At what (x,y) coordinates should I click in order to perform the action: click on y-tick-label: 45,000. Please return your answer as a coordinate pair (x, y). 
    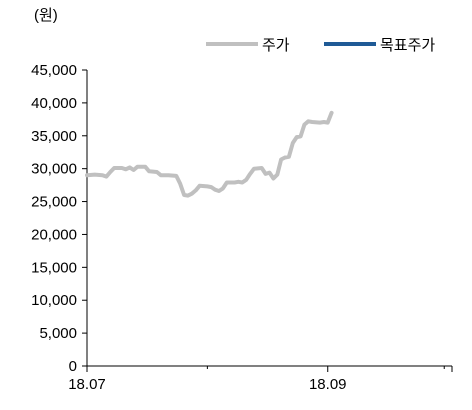
    Looking at the image, I should click on (54, 70).